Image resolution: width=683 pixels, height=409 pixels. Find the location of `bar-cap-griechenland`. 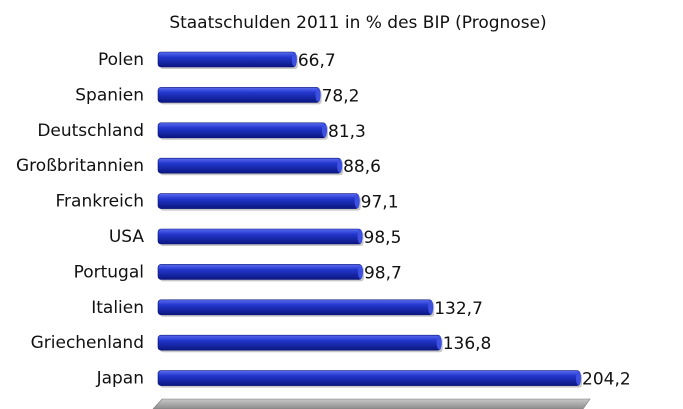

bar-cap-griechenland is located at coordinates (439, 342).